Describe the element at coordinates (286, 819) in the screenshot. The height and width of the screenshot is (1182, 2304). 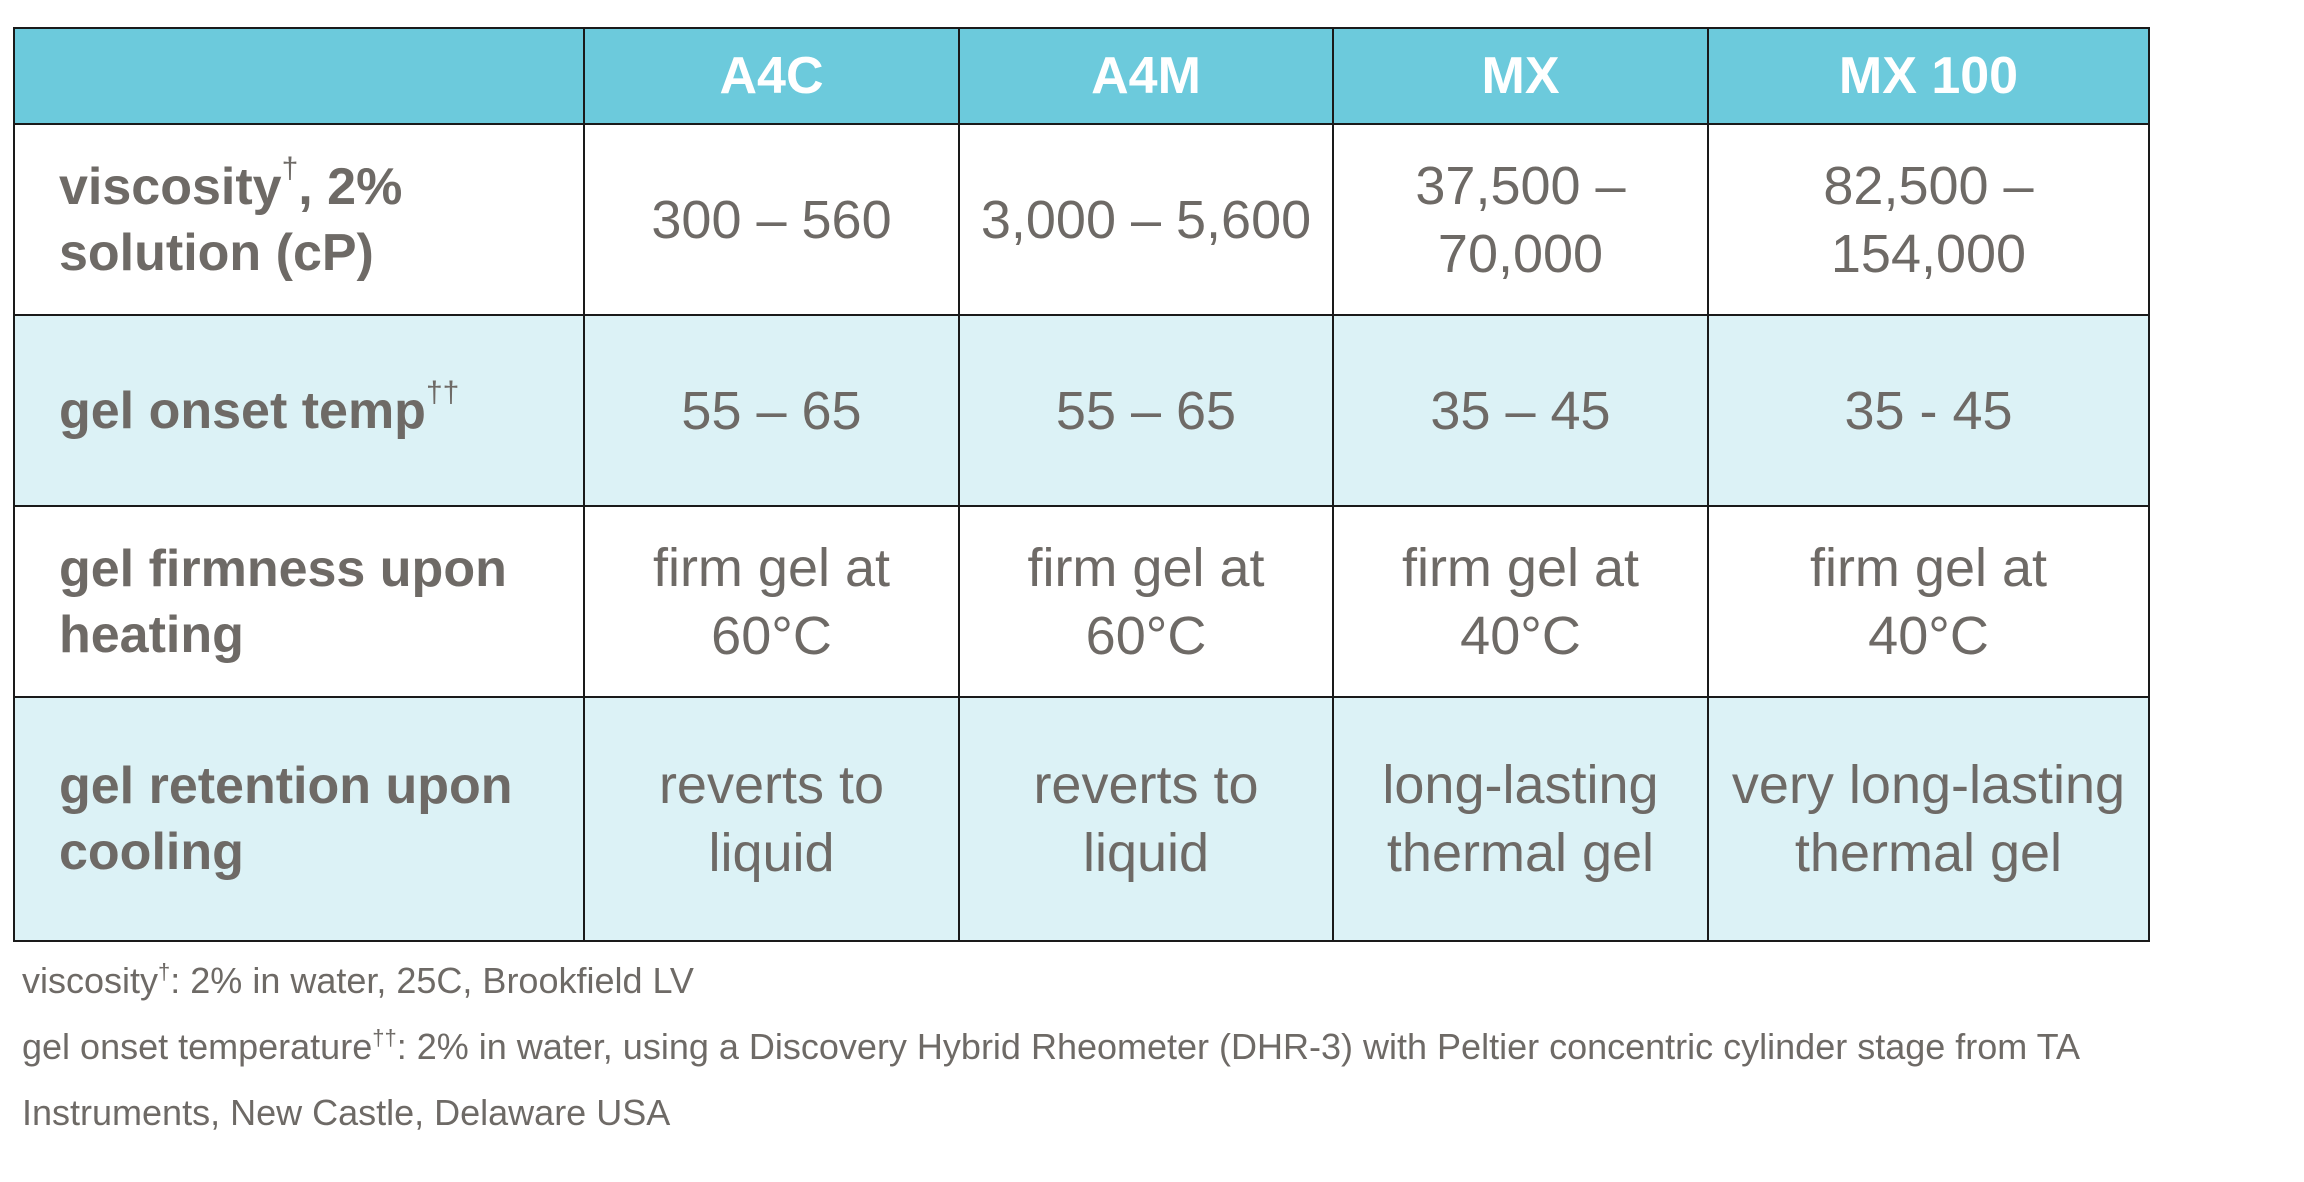
I see `row-label-text: gel retention upon cooling` at that location.